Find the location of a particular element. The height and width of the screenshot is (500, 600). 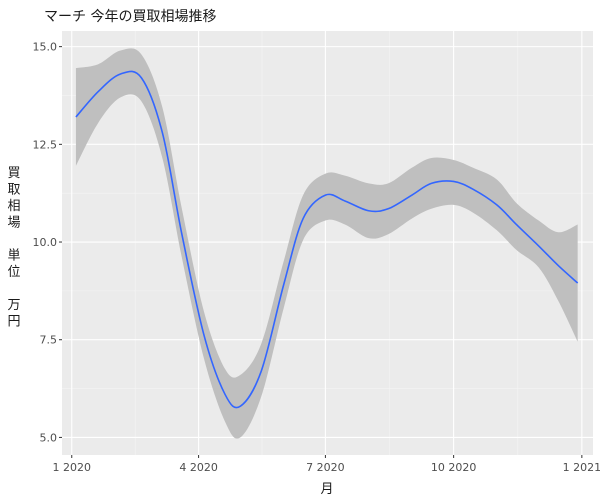

y-tick-label: 12.5 is located at coordinates (45, 144).